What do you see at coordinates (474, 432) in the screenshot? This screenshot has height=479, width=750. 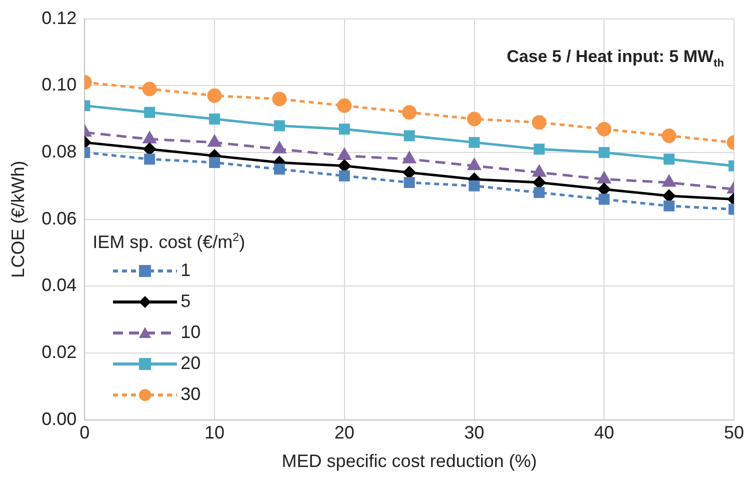 I see `x-tick-label: 30` at bounding box center [474, 432].